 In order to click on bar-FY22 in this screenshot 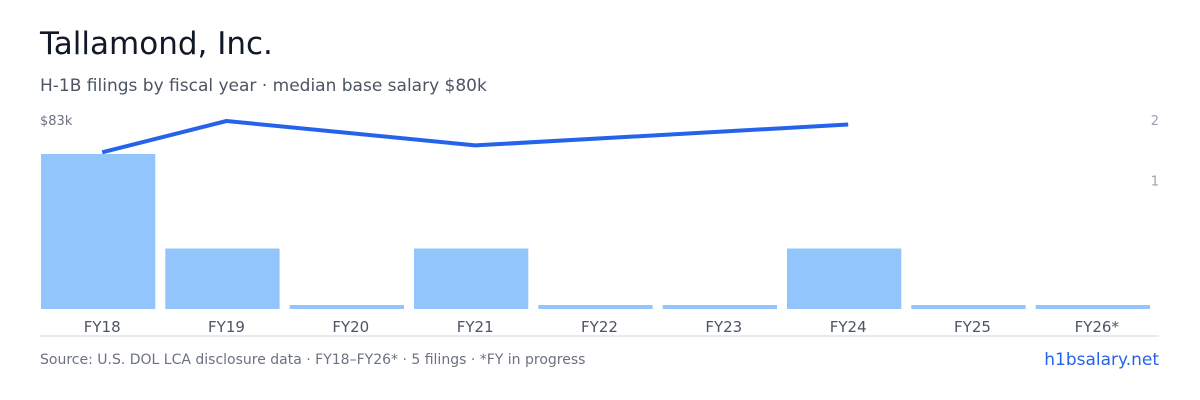, I will do `click(595, 307)`.